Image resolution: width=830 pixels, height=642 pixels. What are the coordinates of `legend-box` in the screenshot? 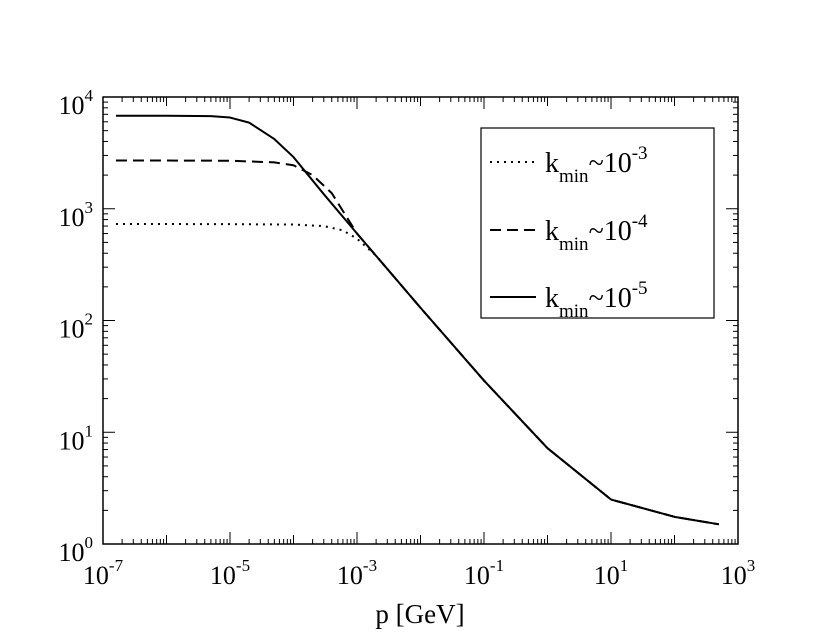 It's located at (597, 223).